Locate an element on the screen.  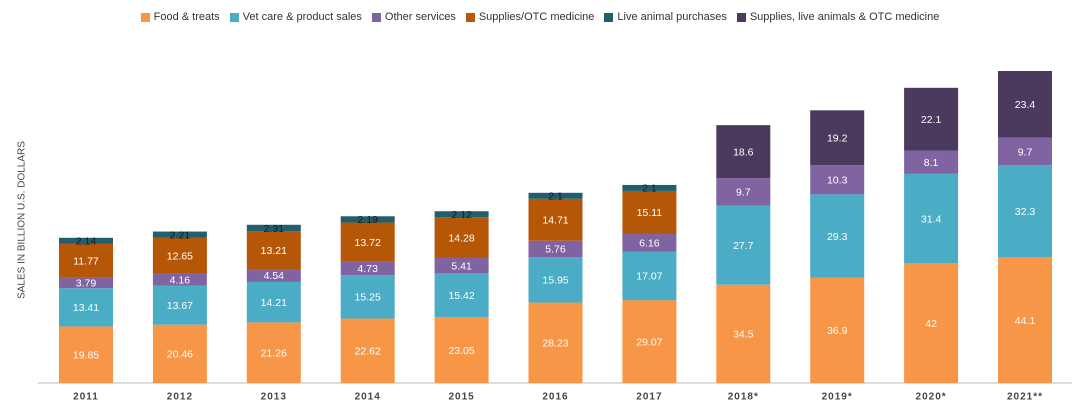
x-tick-label: 2017 is located at coordinates (649, 397).